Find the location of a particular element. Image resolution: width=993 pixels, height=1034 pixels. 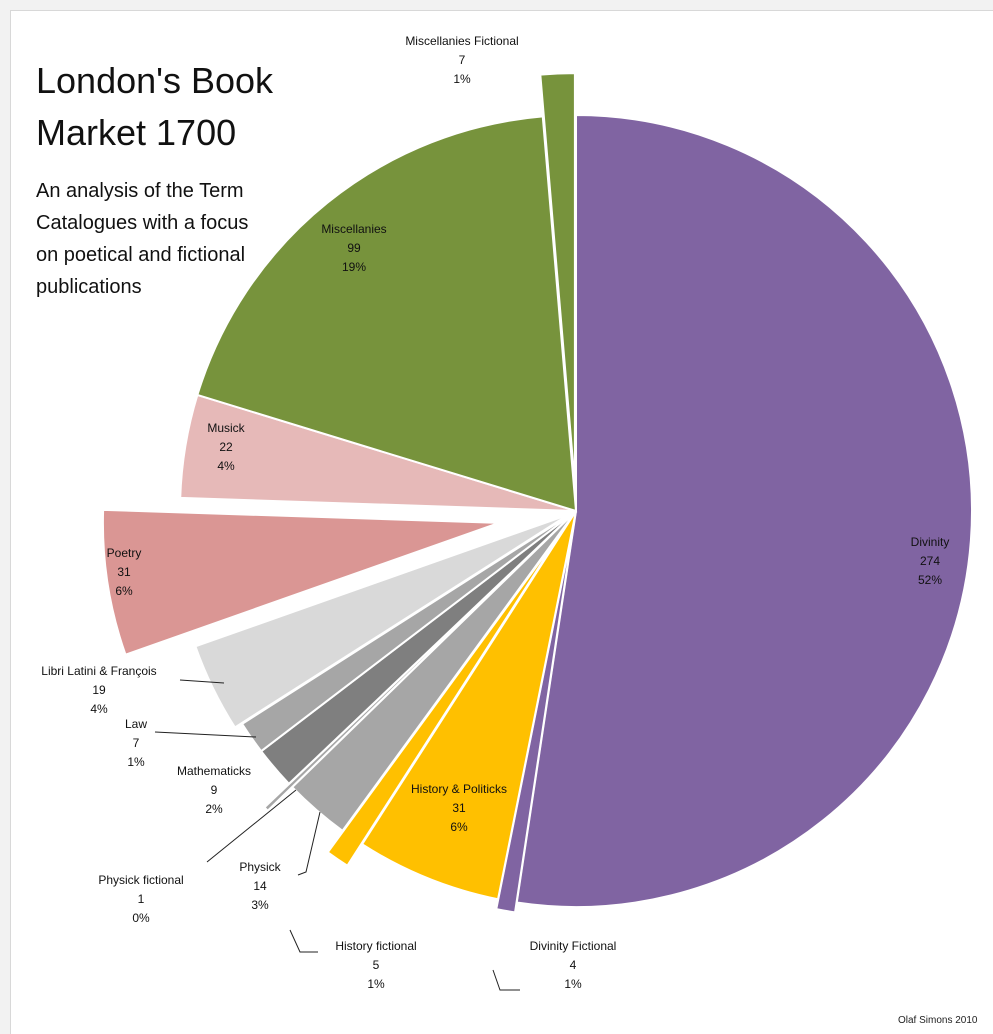

slice-label-physick: Physick 14 3% is located at coordinates (260, 886).